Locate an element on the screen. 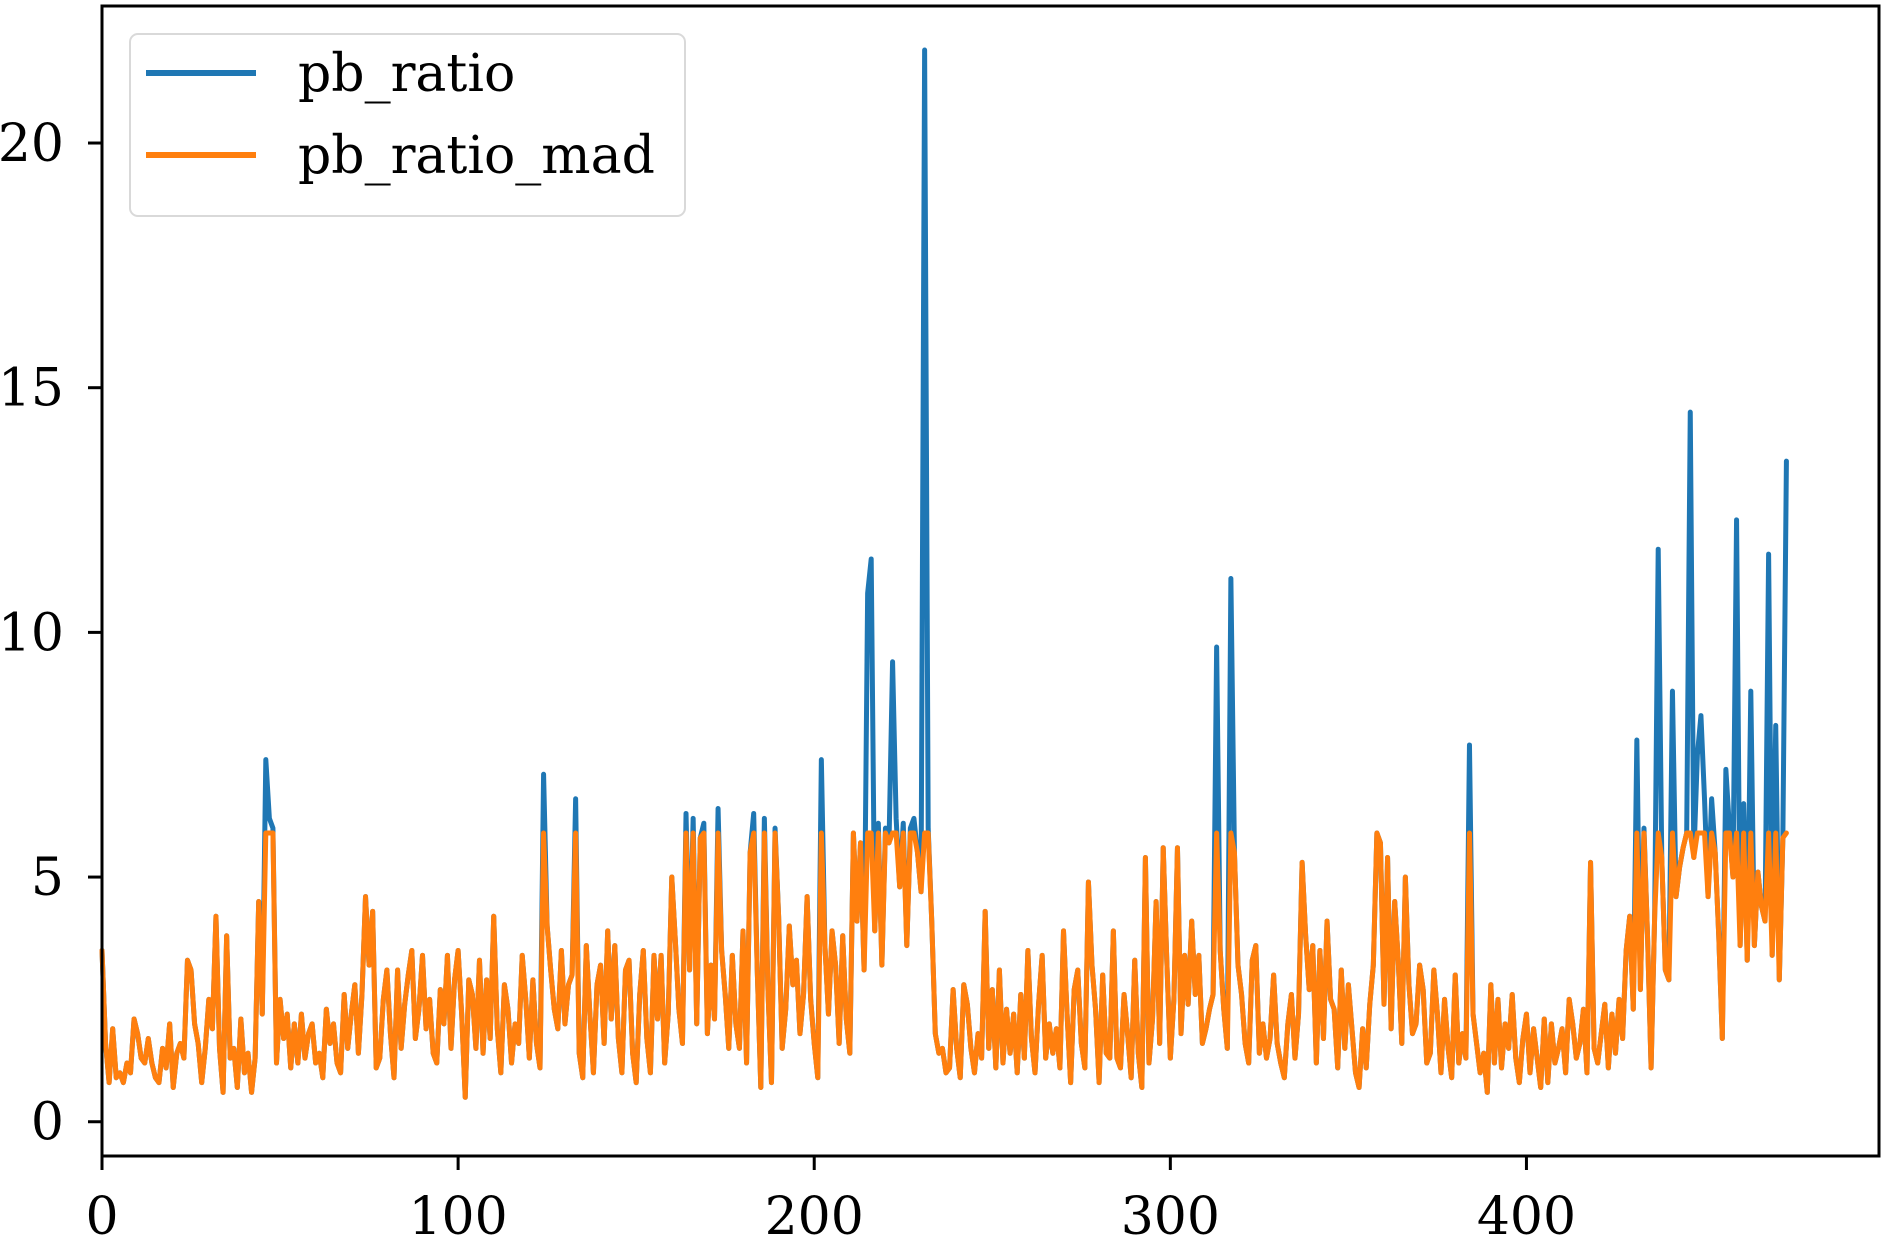 The width and height of the screenshot is (1885, 1241). x-tick-label: 0 is located at coordinates (101, 1214).